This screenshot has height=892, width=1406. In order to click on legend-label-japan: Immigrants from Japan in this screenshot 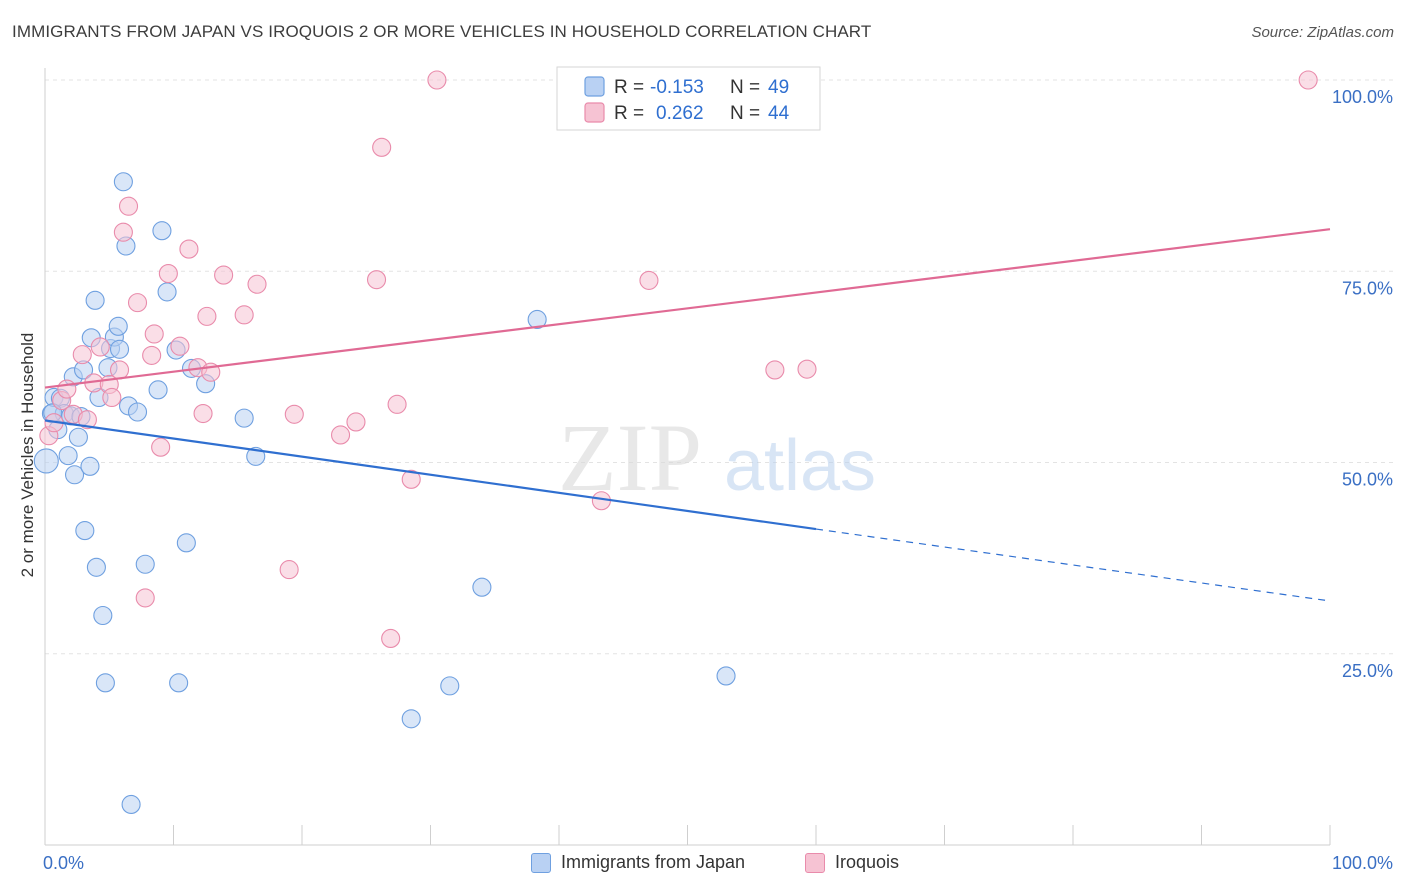, I will do `click(653, 862)`.